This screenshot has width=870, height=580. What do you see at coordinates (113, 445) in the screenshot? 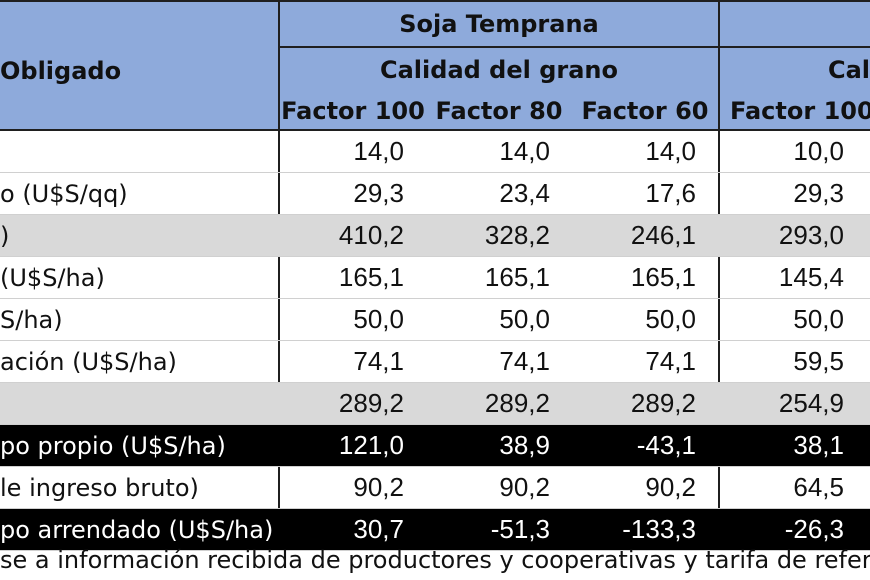
I see `row-label: po propio (U$S/ha)` at bounding box center [113, 445].